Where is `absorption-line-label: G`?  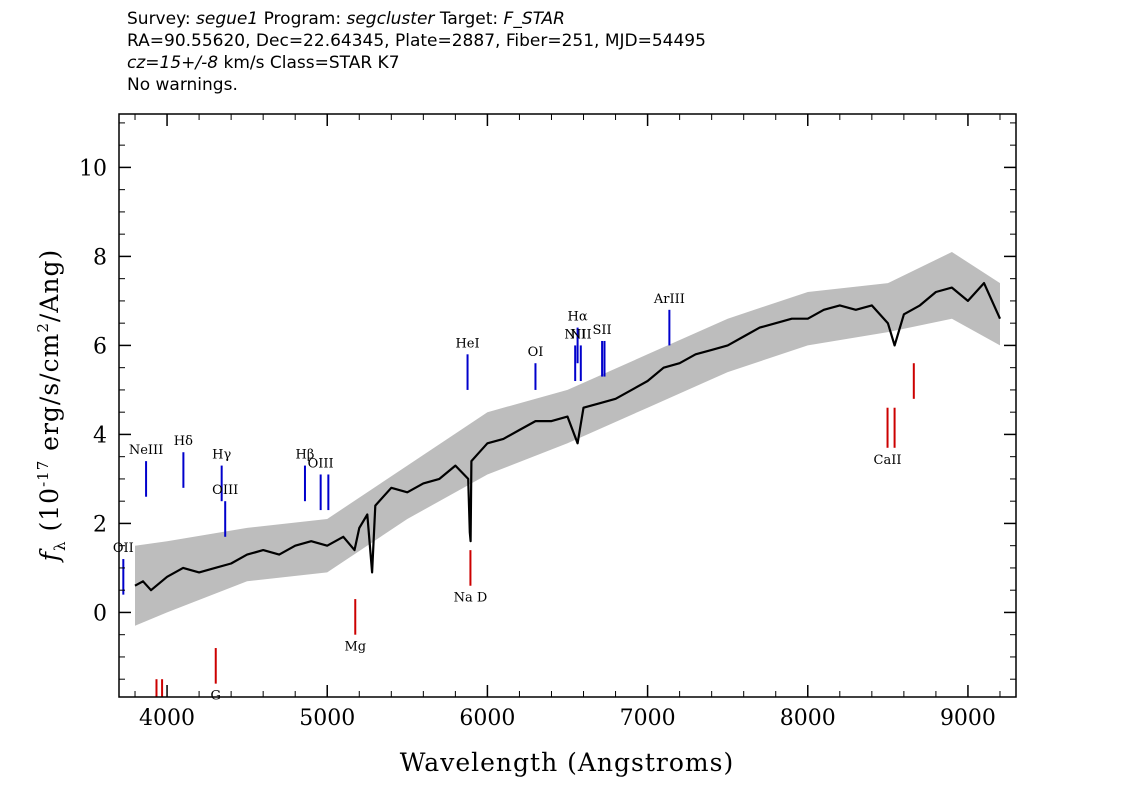
absorption-line-label: G is located at coordinates (216, 696).